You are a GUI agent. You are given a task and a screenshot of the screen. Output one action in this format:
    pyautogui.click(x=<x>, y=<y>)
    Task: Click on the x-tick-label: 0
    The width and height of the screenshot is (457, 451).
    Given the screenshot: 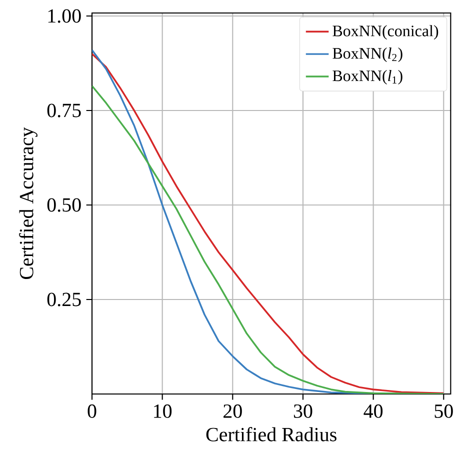 What is the action you would take?
    pyautogui.click(x=92, y=411)
    